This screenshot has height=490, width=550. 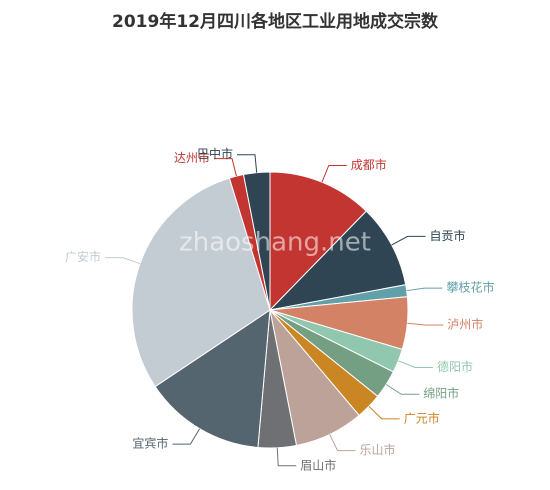 I want to click on chart-title: 2019年12月四川各地区工业用地成交宗数, so click(x=275, y=21).